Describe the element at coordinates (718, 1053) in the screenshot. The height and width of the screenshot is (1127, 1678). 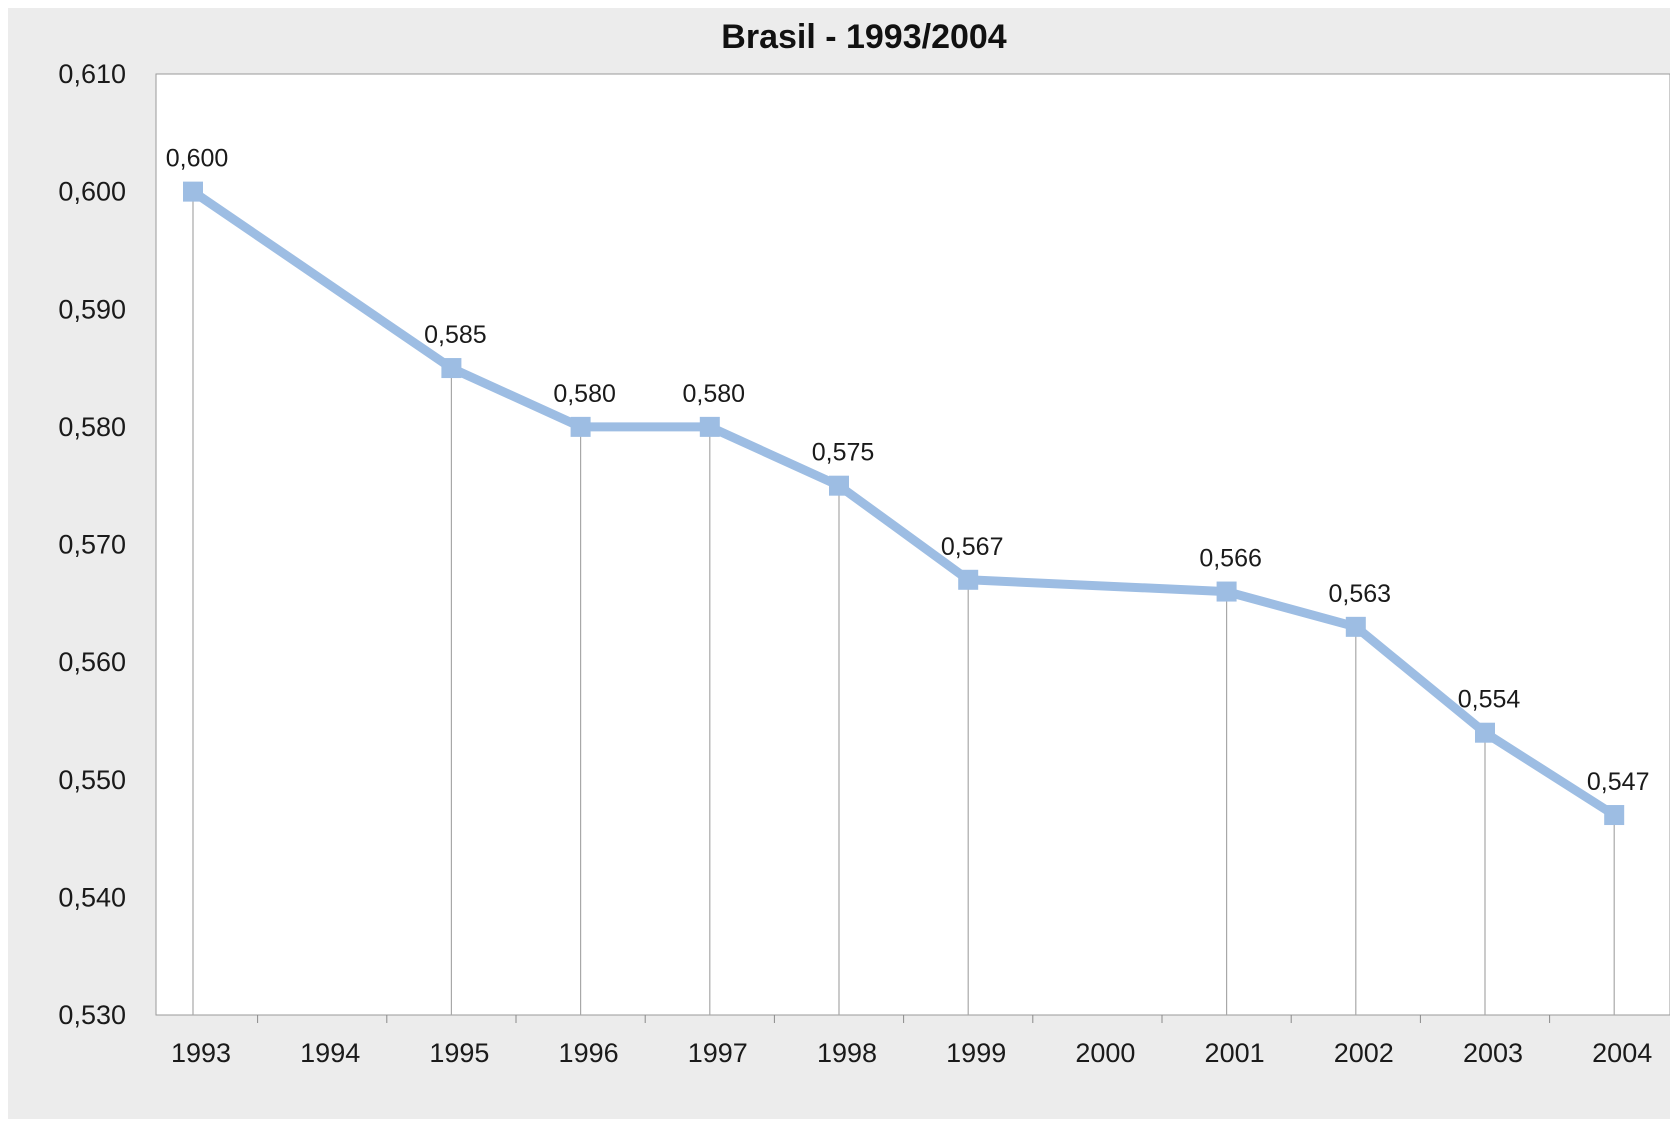
I see `x-tick-label: 1997` at that location.